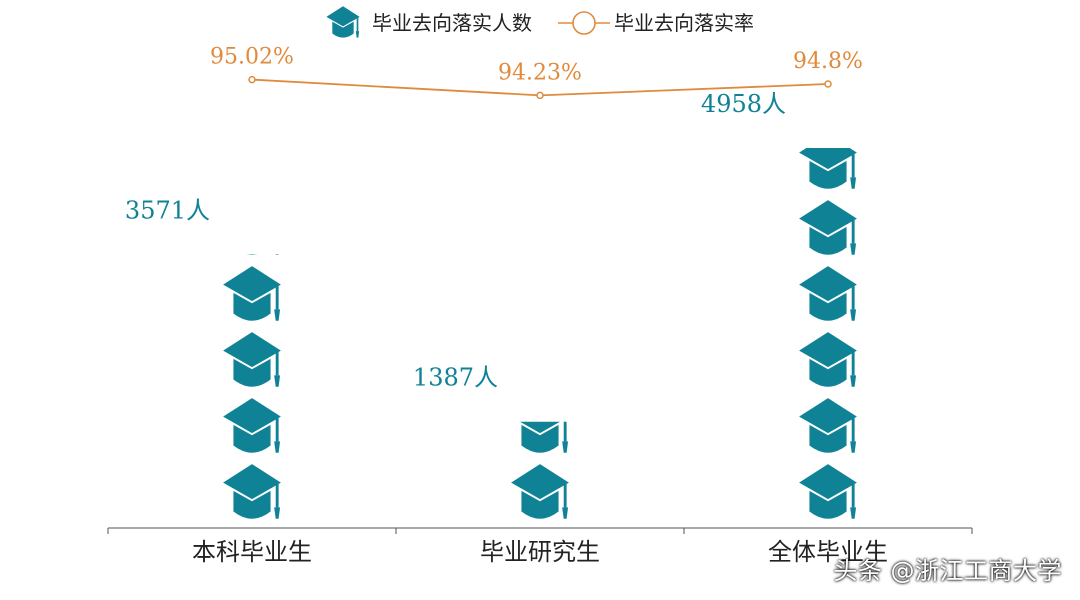 The image size is (1080, 600). Describe the element at coordinates (828, 61) in the screenshot. I see `rate-label-2: 94.8%` at that location.